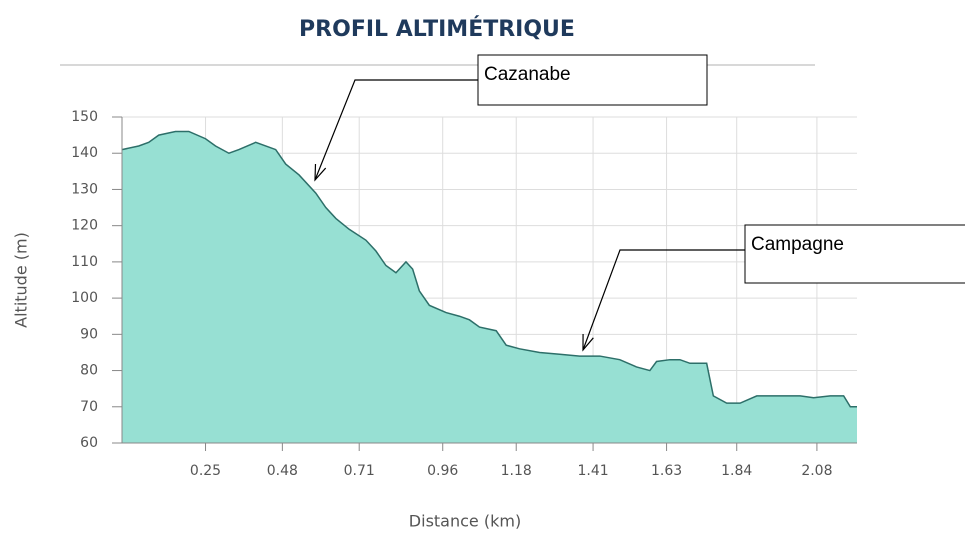 The image size is (965, 535). I want to click on x-tick-label: 0.25, so click(205, 471).